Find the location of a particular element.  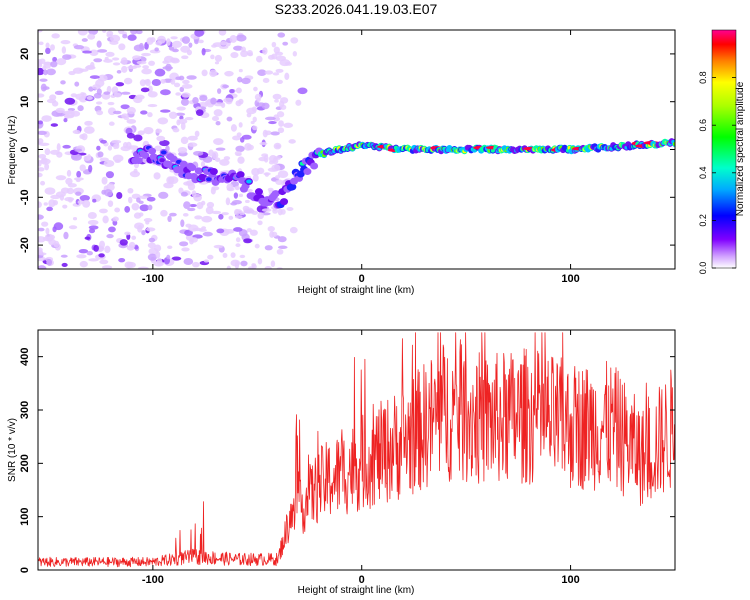

spectrogram-xtick-label: 0 is located at coordinates (362, 279).